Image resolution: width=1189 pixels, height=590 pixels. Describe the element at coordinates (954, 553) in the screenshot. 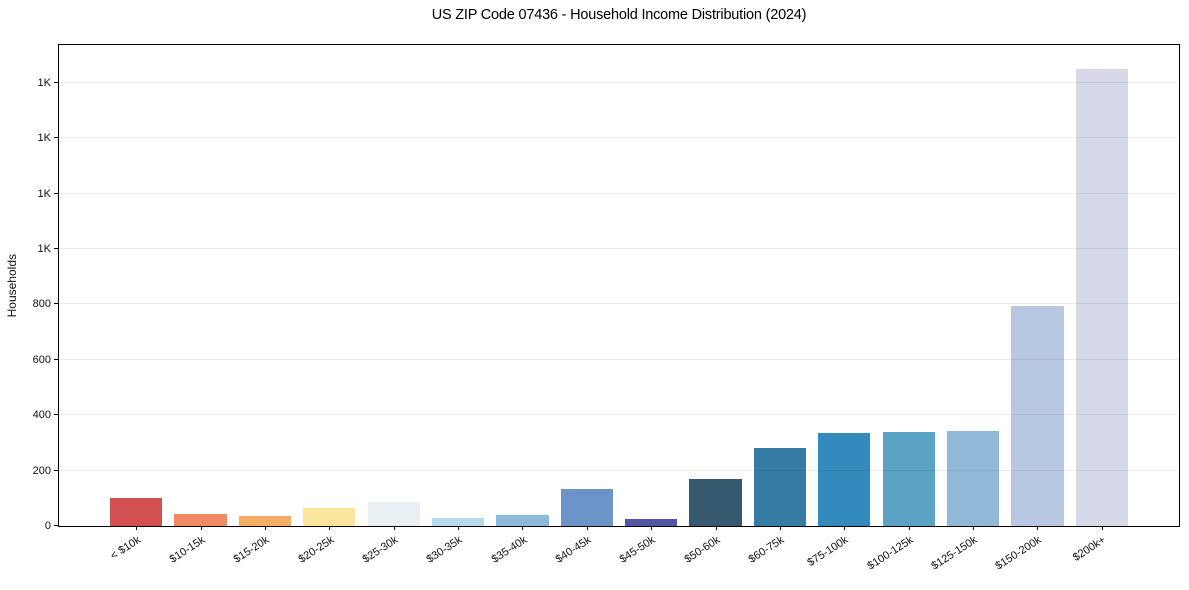

I see `x-tick-label: $125-150k` at that location.